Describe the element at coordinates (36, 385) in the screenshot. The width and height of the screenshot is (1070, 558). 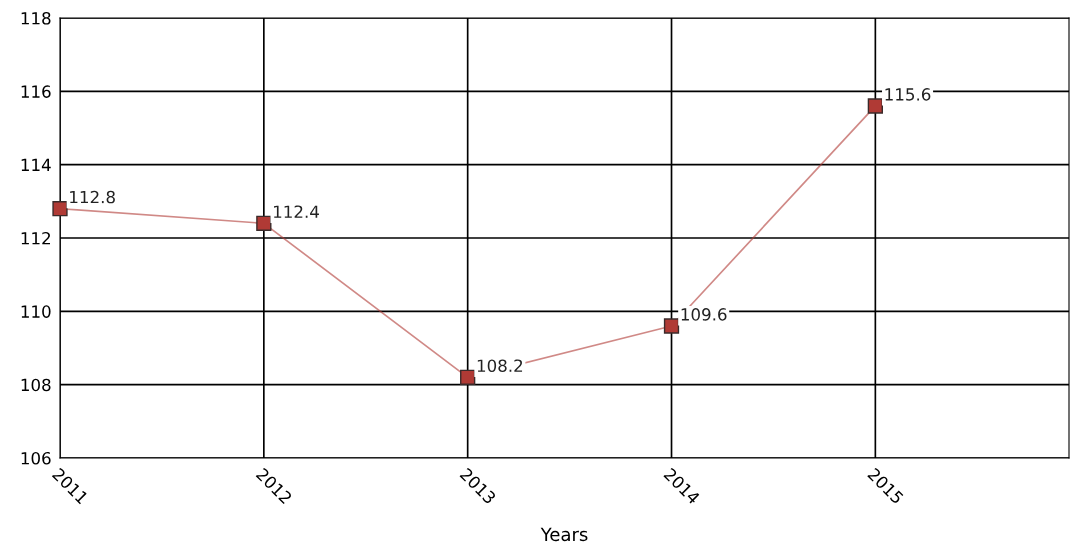
I see `y-tick-label: 108` at that location.